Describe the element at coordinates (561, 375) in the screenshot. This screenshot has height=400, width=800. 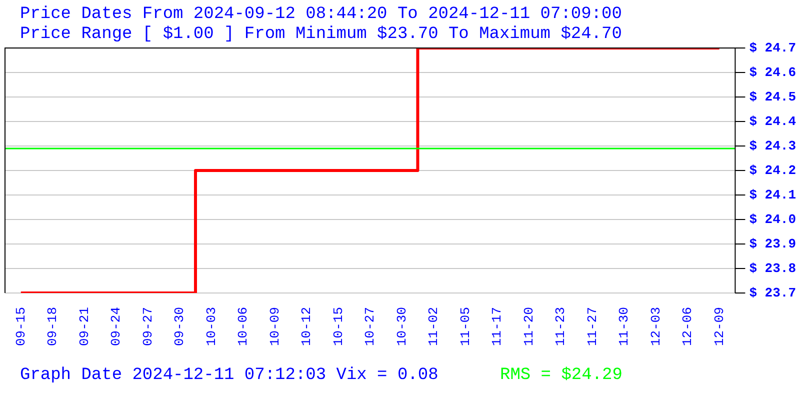
I see `ref-line-label: RMS = $24.29` at that location.